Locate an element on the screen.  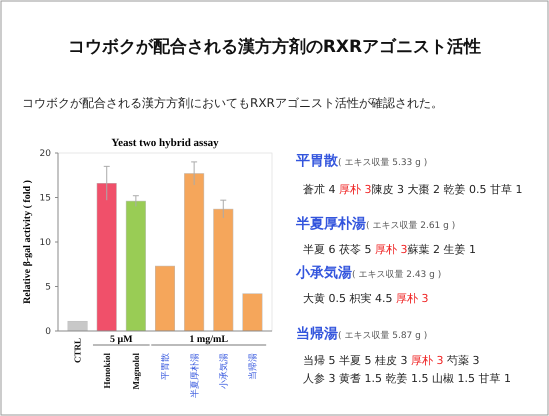
text: 蘇葉 2 生姜 1 is located at coordinates (441, 249).